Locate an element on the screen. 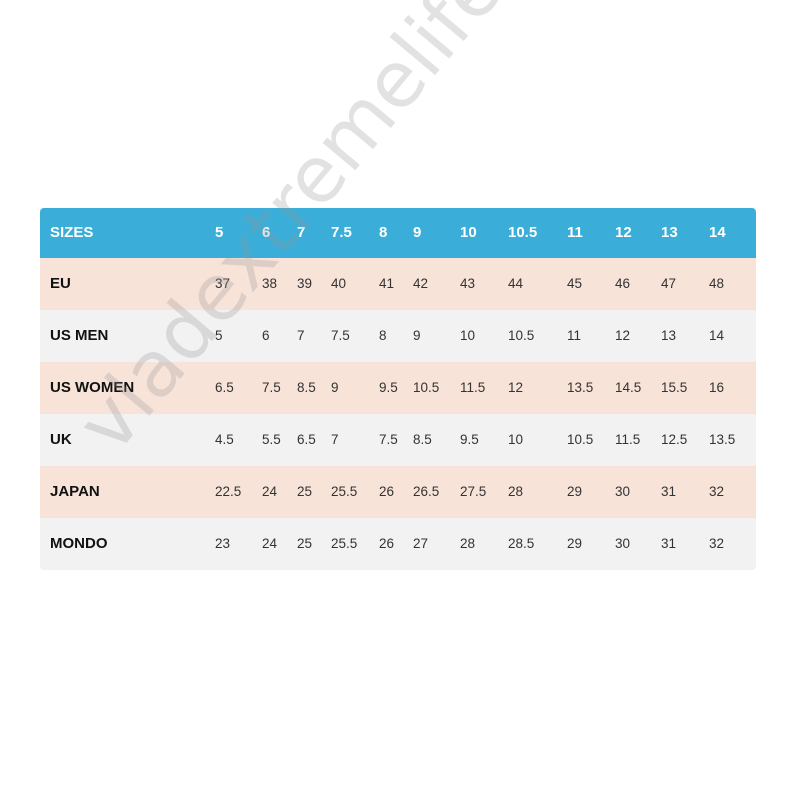 The width and height of the screenshot is (800, 800). header-size-12: 12 is located at coordinates (623, 232).